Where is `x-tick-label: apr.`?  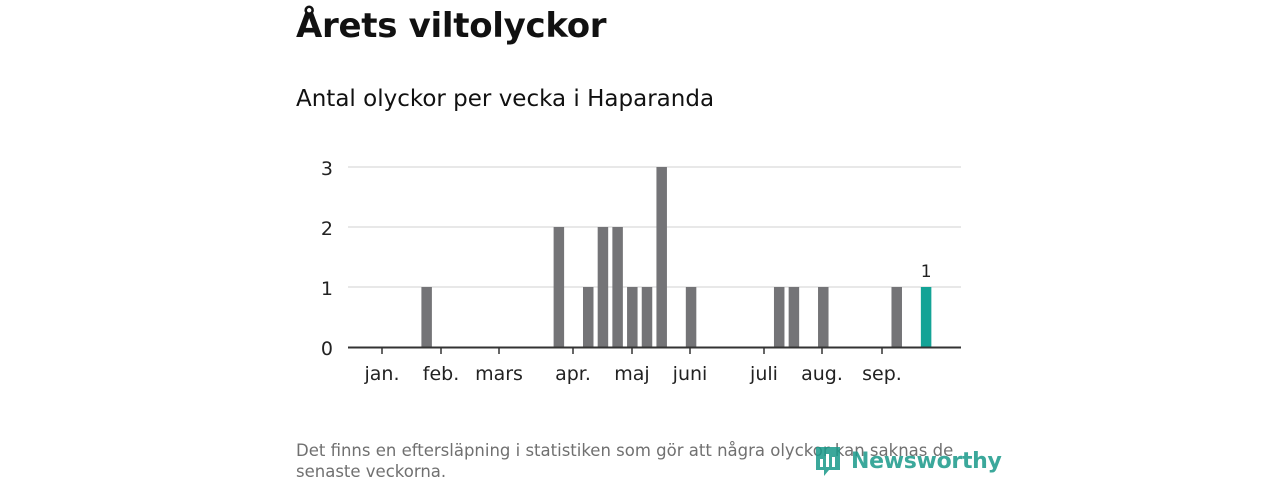 x-tick-label: apr. is located at coordinates (573, 374).